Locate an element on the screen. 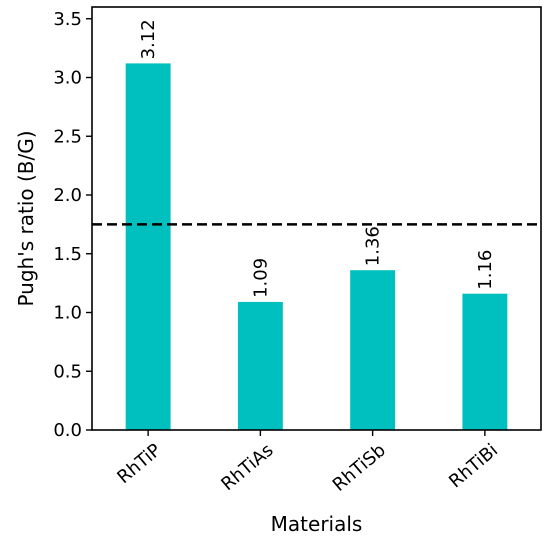  y-tick-label: 0.0 is located at coordinates (67, 430).